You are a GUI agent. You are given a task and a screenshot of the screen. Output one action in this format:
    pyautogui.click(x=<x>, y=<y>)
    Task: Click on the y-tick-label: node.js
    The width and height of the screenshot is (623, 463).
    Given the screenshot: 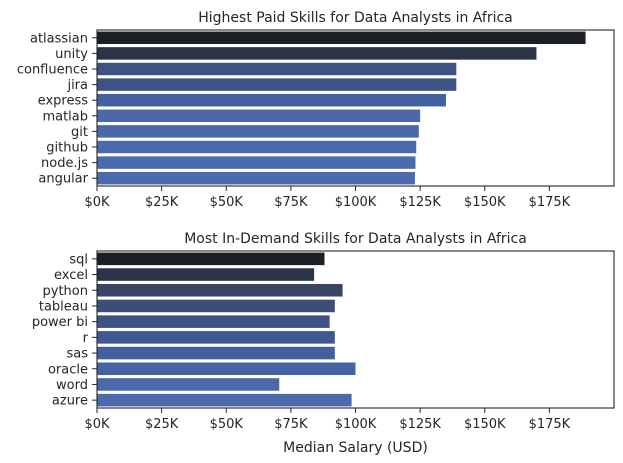 What is the action you would take?
    pyautogui.click(x=64, y=163)
    